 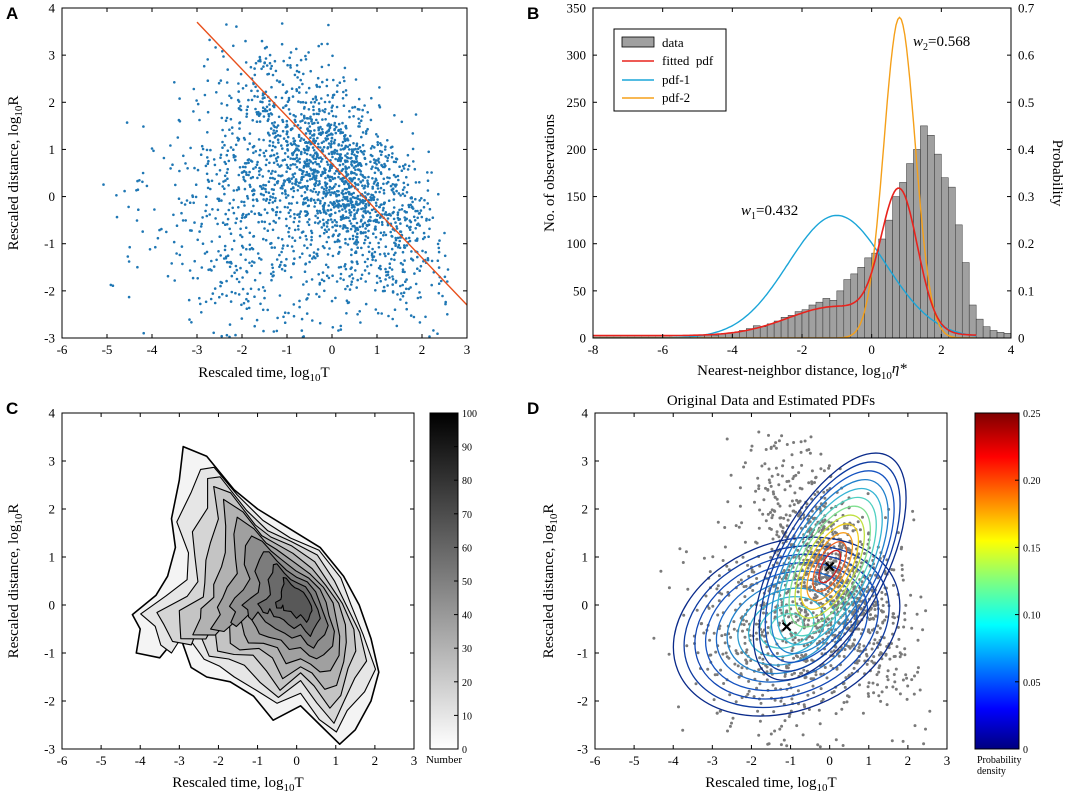 I want to click on x-tick-label: -4, so click(x=732, y=349).